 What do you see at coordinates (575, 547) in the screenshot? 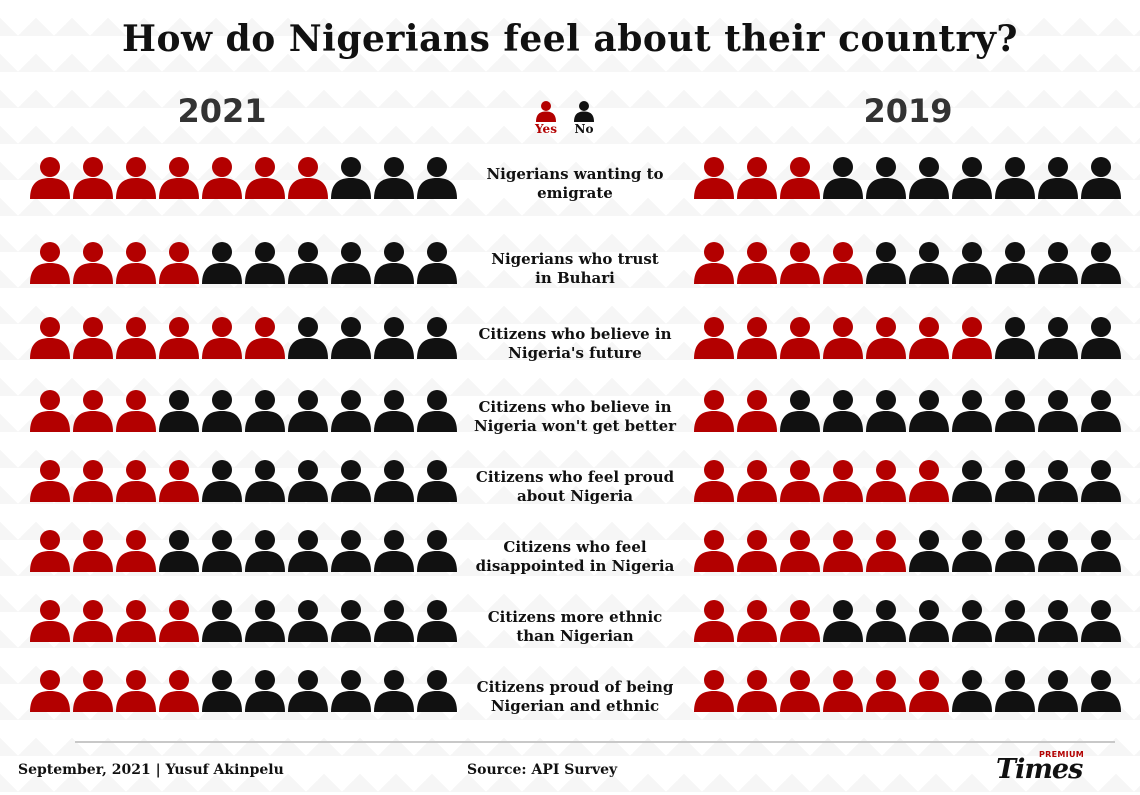
I see `row-label-line: Citizens who feel` at bounding box center [575, 547].